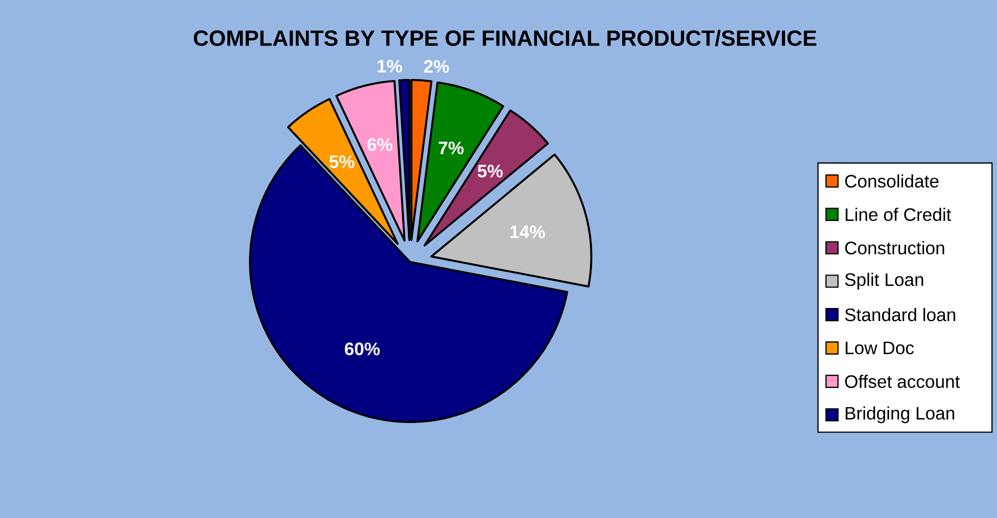  I want to click on legend-label: Standard loan, so click(900, 315).